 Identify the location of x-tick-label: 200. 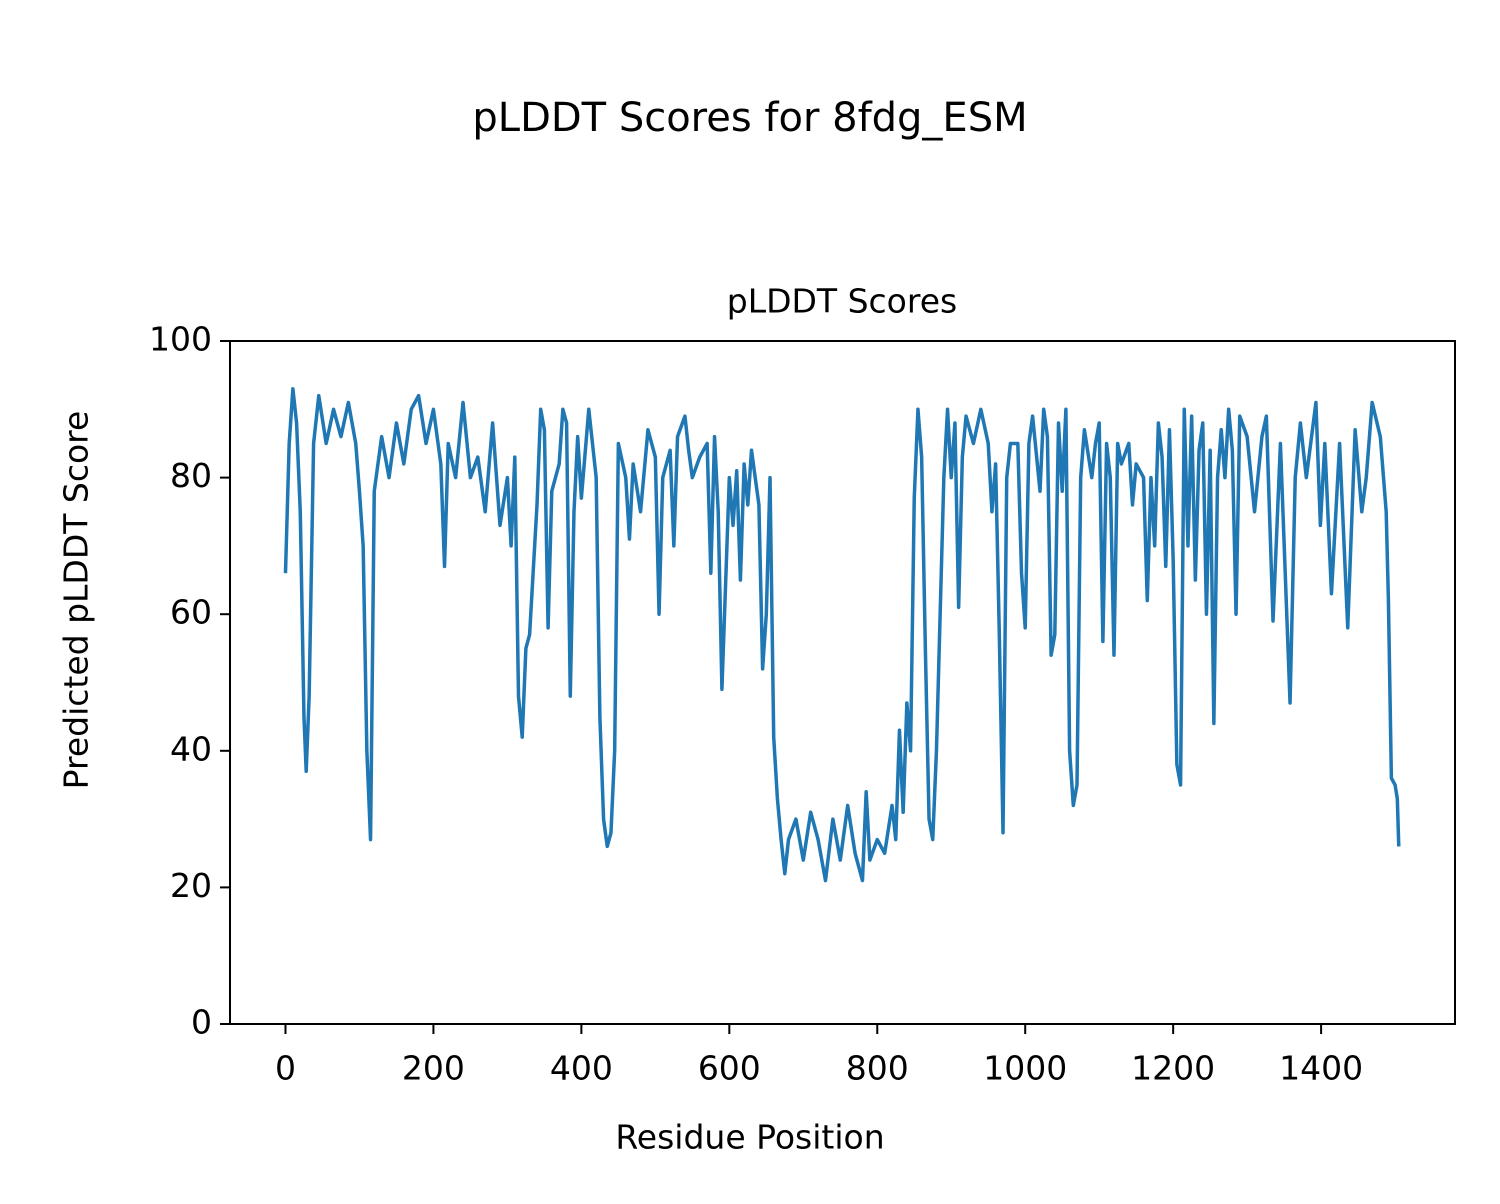
(433, 1068).